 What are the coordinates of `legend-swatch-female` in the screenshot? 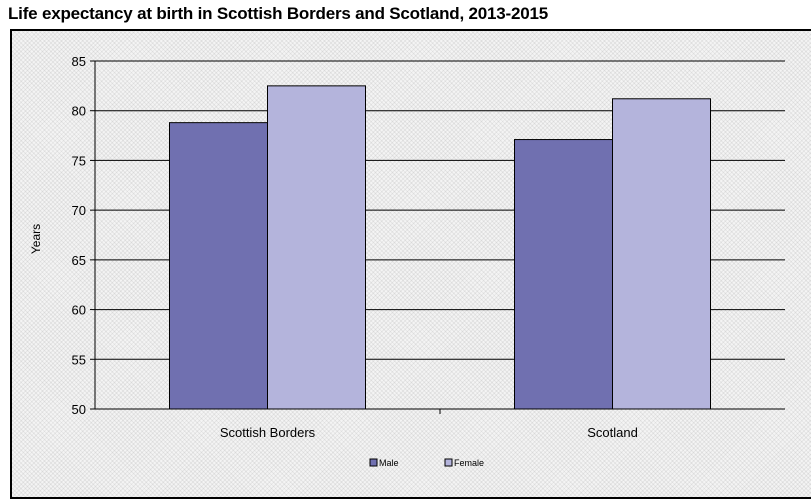 It's located at (448, 462).